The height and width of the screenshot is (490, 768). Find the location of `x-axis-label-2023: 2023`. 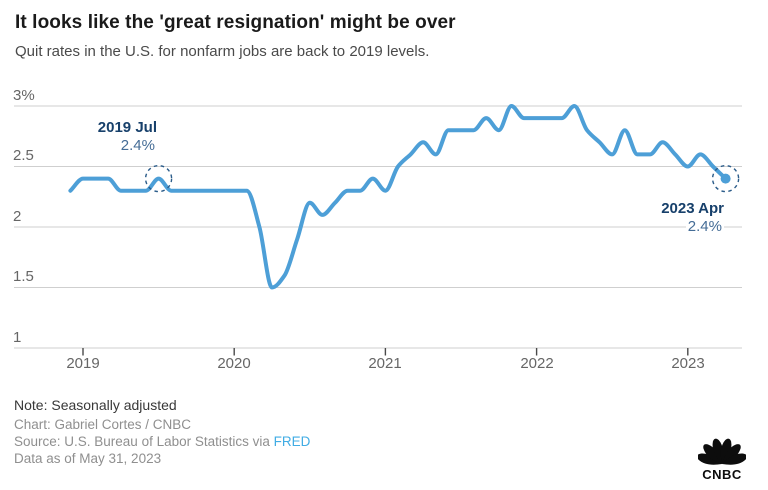

x-axis-label-2023: 2023 is located at coordinates (688, 363).